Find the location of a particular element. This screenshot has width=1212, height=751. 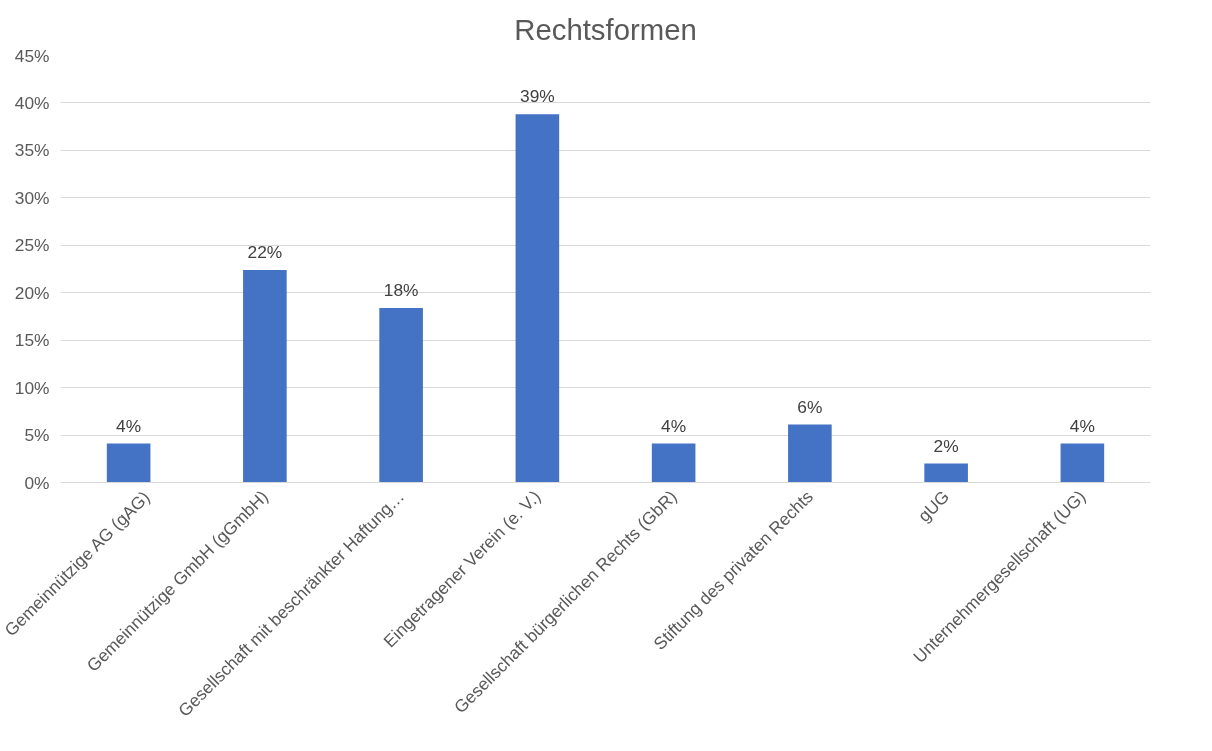

y-tick-label: 10% is located at coordinates (32, 387).